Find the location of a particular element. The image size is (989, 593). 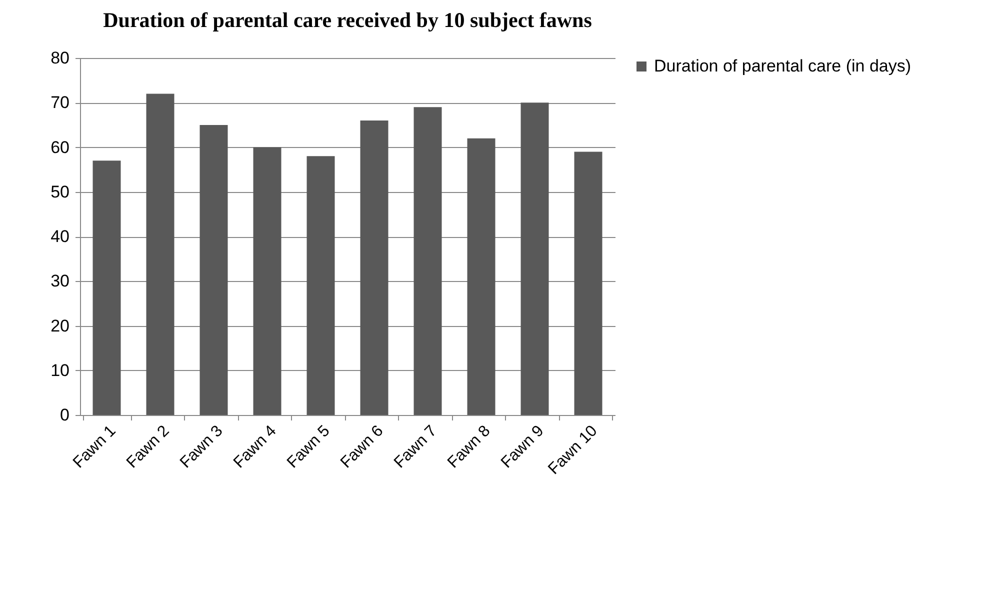

y-tick-label: 40 is located at coordinates (60, 236).